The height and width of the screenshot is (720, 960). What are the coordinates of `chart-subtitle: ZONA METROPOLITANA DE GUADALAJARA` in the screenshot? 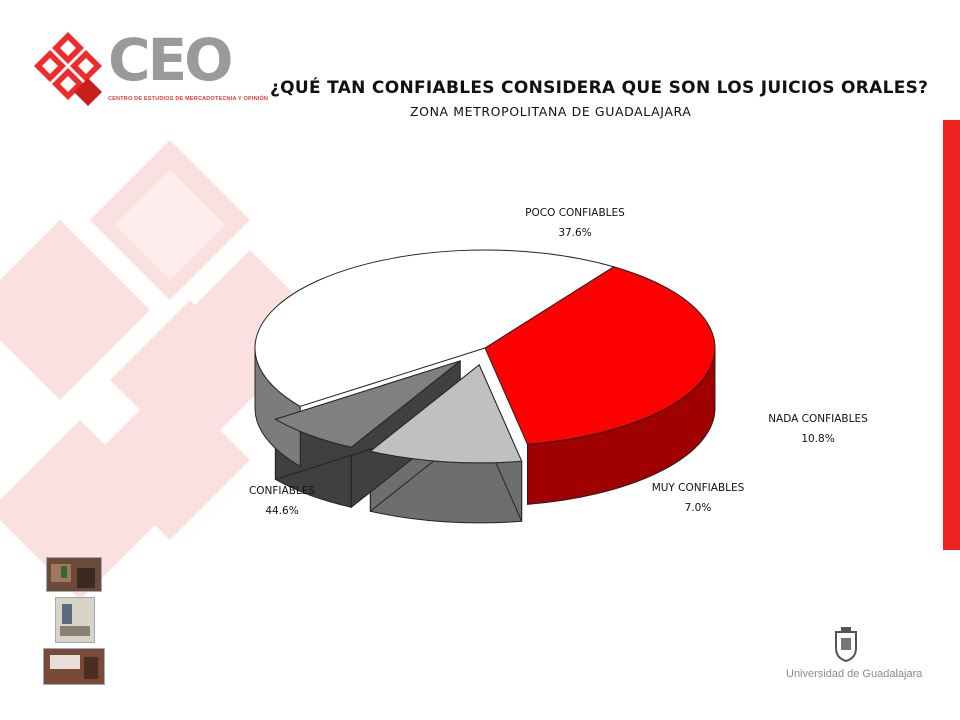 It's located at (551, 111).